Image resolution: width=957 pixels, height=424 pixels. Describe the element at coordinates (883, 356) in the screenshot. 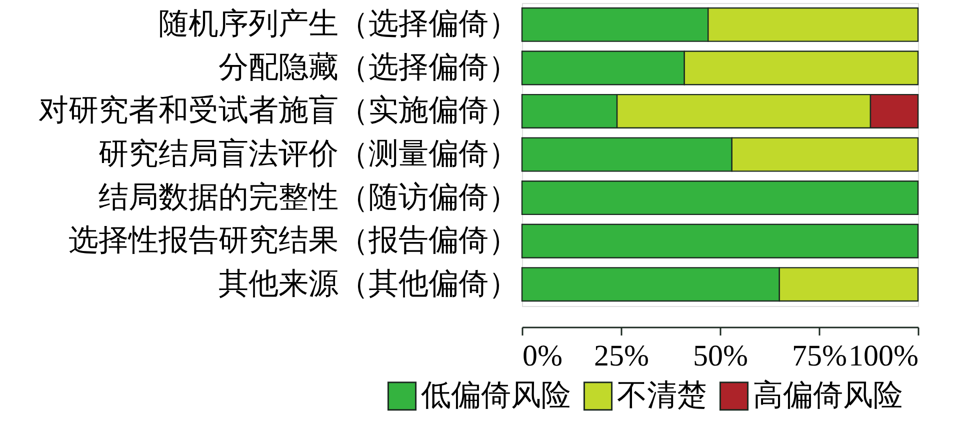

I see `x-tick-label: 100%` at that location.